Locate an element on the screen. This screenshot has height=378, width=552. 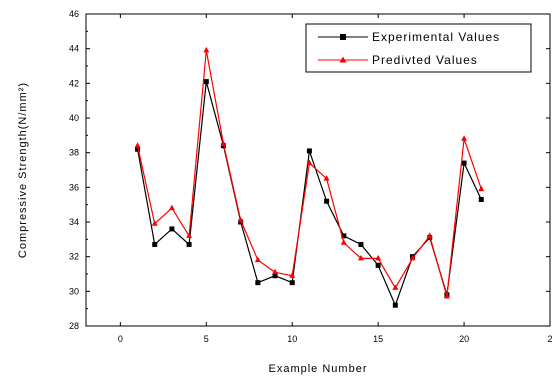
x-tick-label: 5 is located at coordinates (206, 339).